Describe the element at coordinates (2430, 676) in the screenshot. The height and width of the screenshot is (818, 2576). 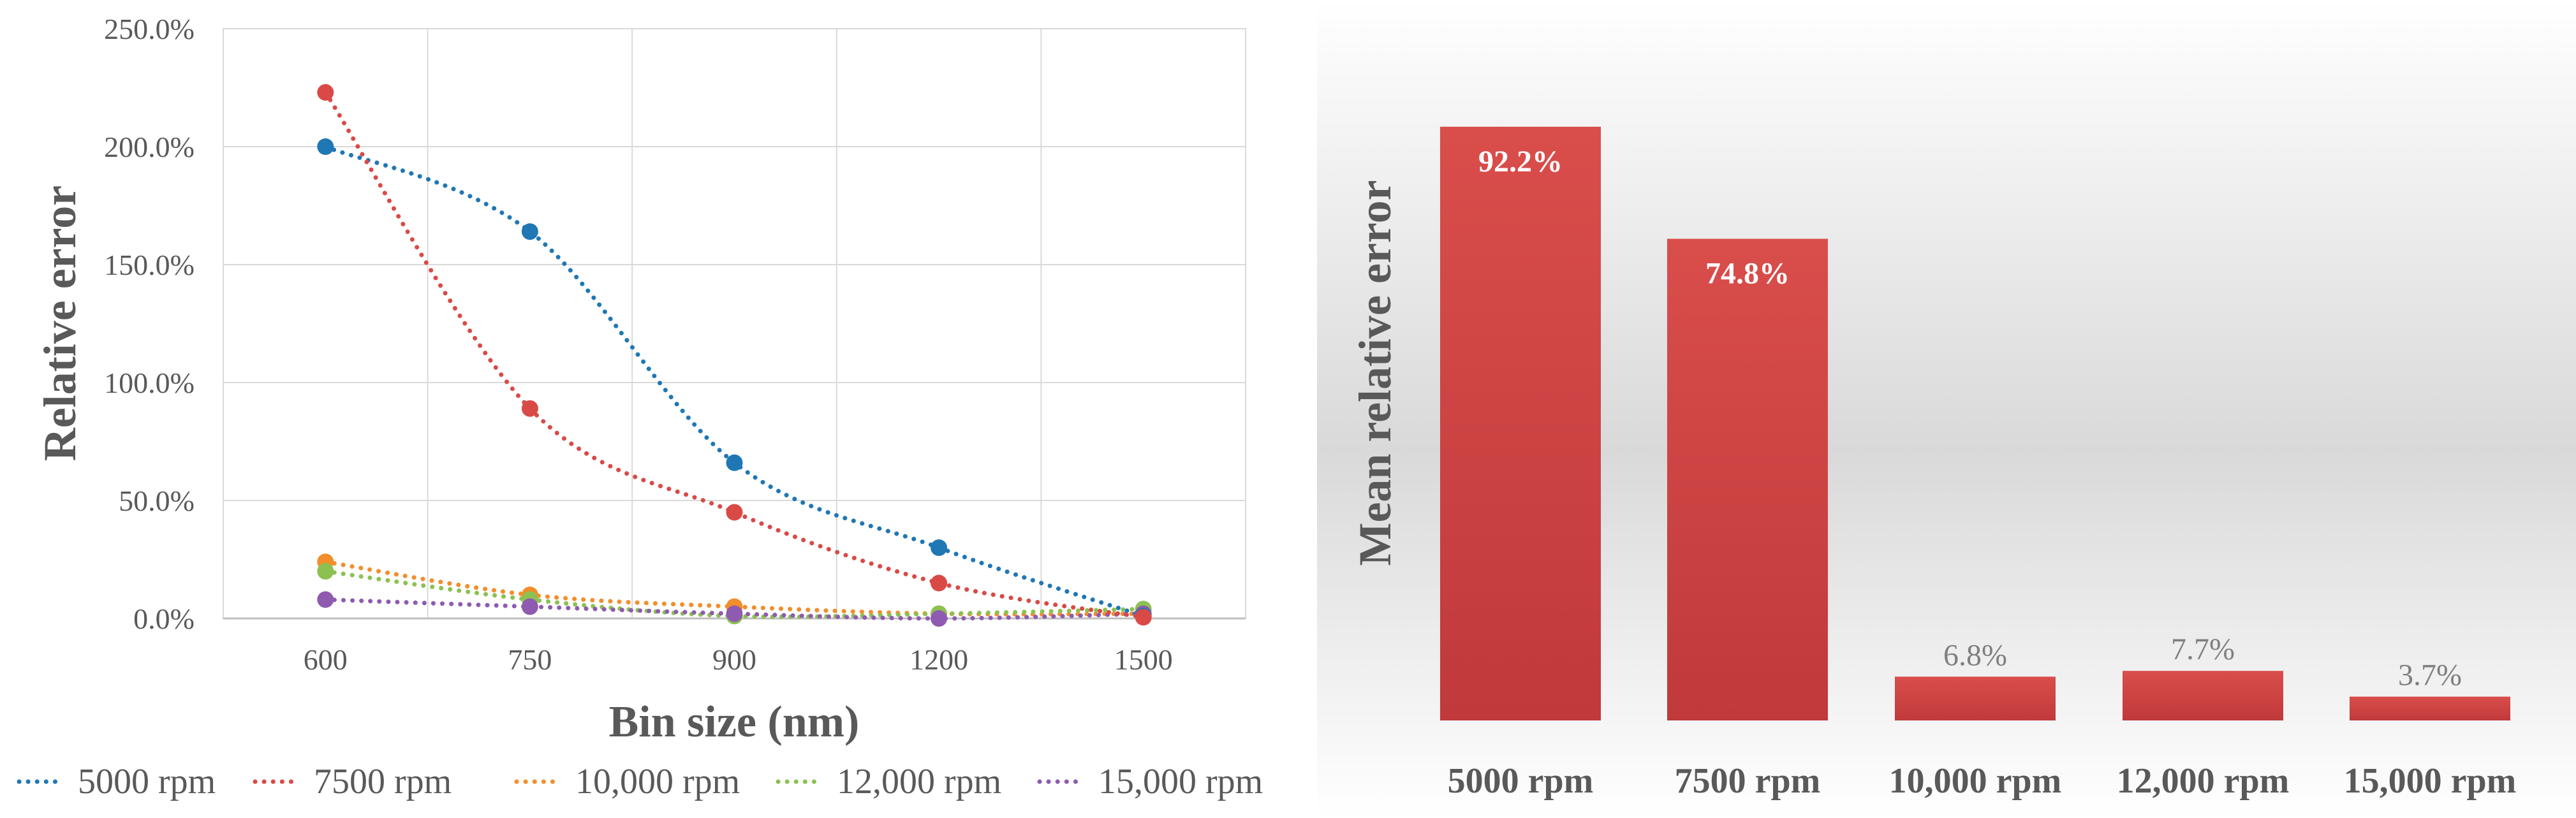
I see `bar-value-label: 3.7%` at that location.